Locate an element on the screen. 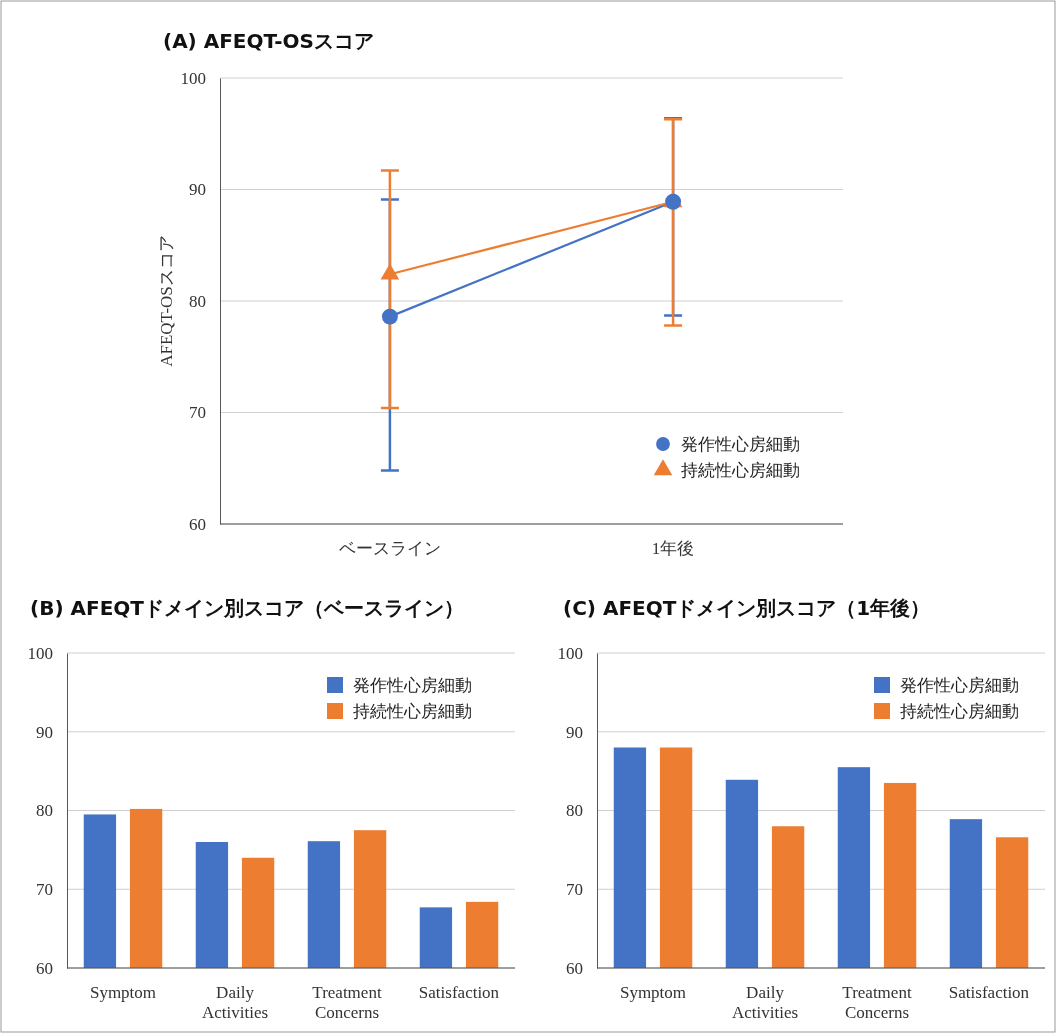 Image resolution: width=1056 pixels, height=1033 pixels. chart-title: (B) AFEQTドメイン別スコア（ベースライン） is located at coordinates (247, 608).